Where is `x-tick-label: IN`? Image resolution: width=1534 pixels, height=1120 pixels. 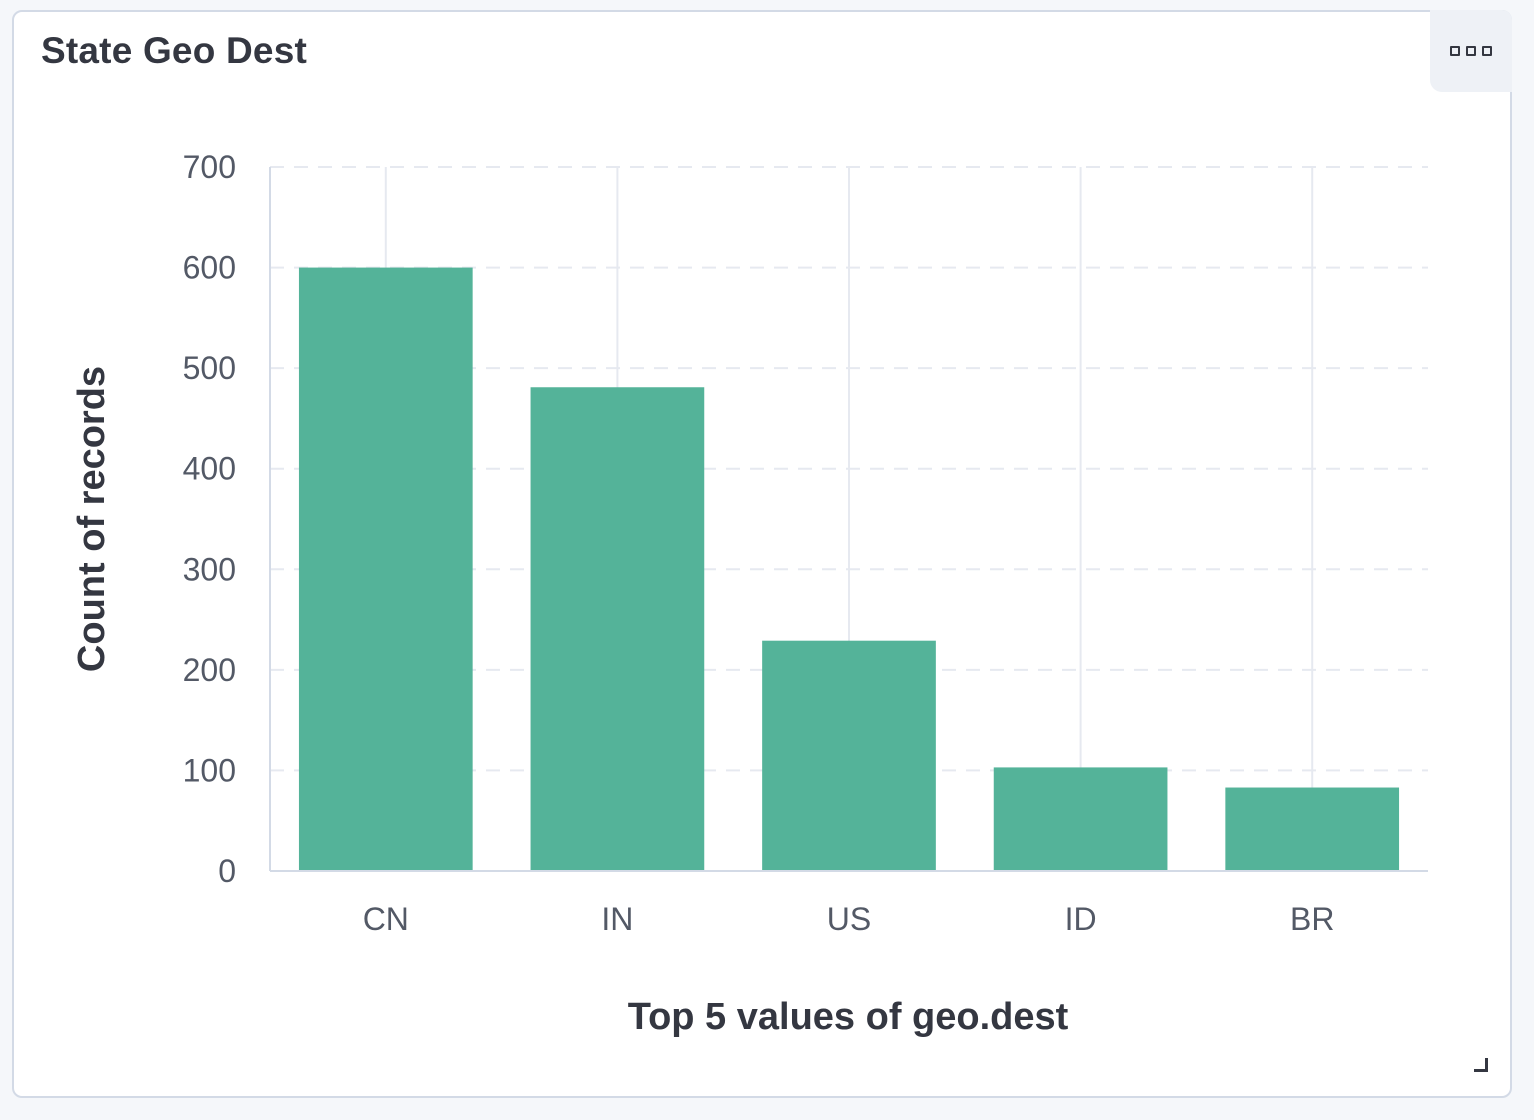 x-tick-label: IN is located at coordinates (617, 919).